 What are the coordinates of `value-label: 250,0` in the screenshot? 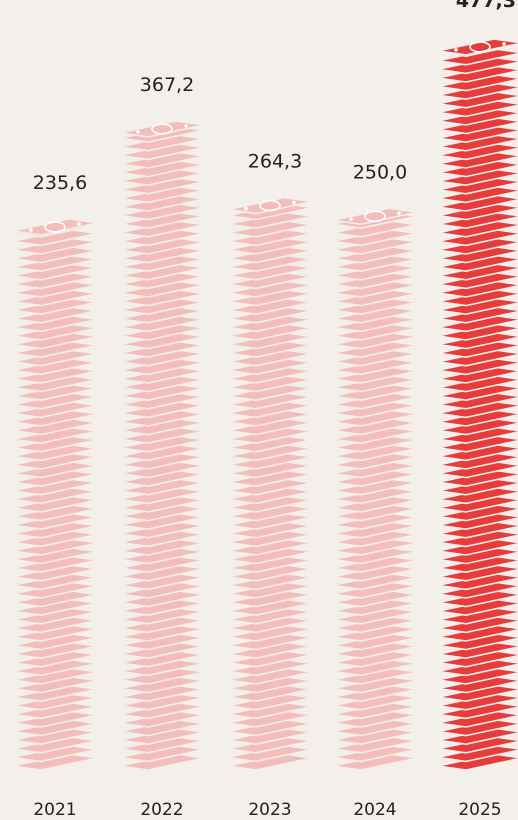 It's located at (380, 172).